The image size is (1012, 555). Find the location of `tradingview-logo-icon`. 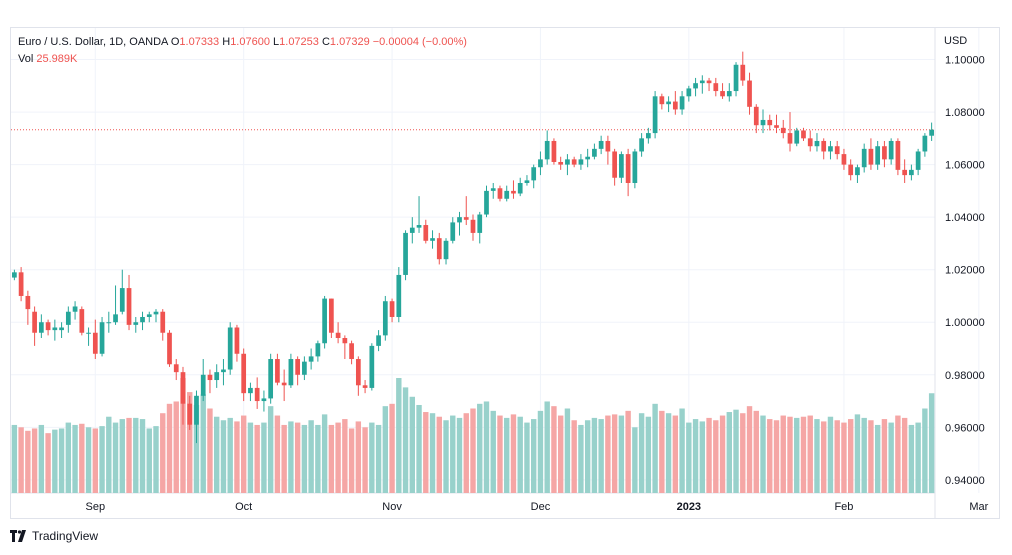

tradingview-logo-icon is located at coordinates (18, 536).